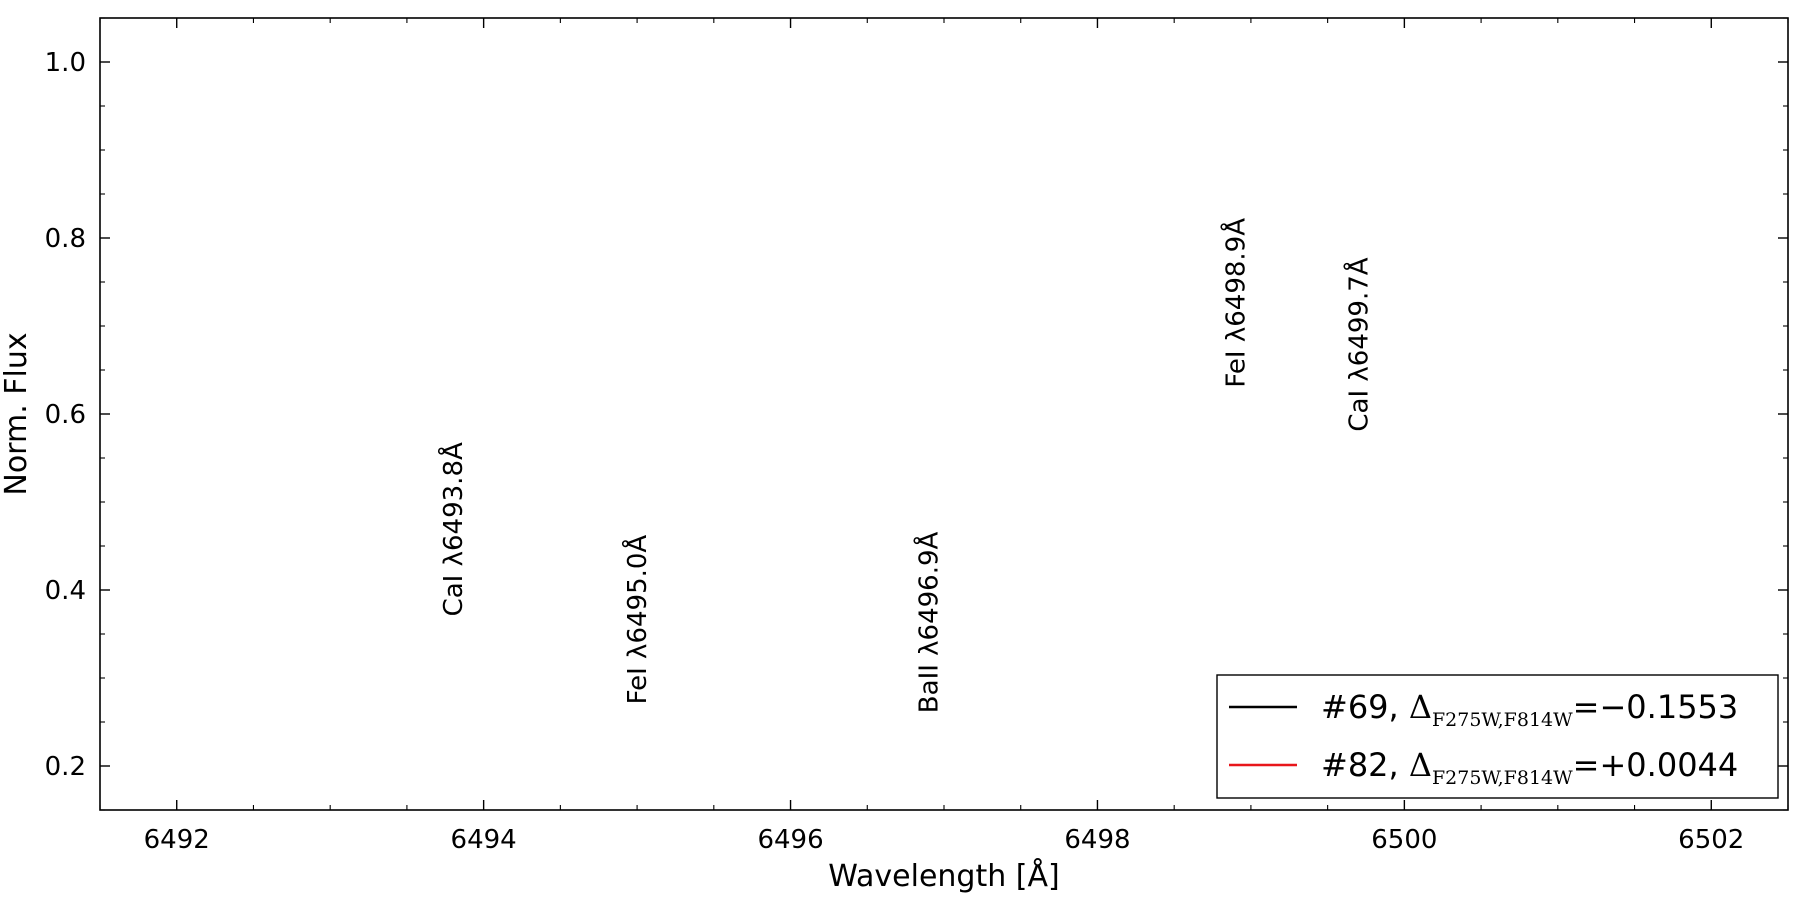 The width and height of the screenshot is (1800, 900). I want to click on line-annotation: FeI λ6495.0Å, so click(637, 620).